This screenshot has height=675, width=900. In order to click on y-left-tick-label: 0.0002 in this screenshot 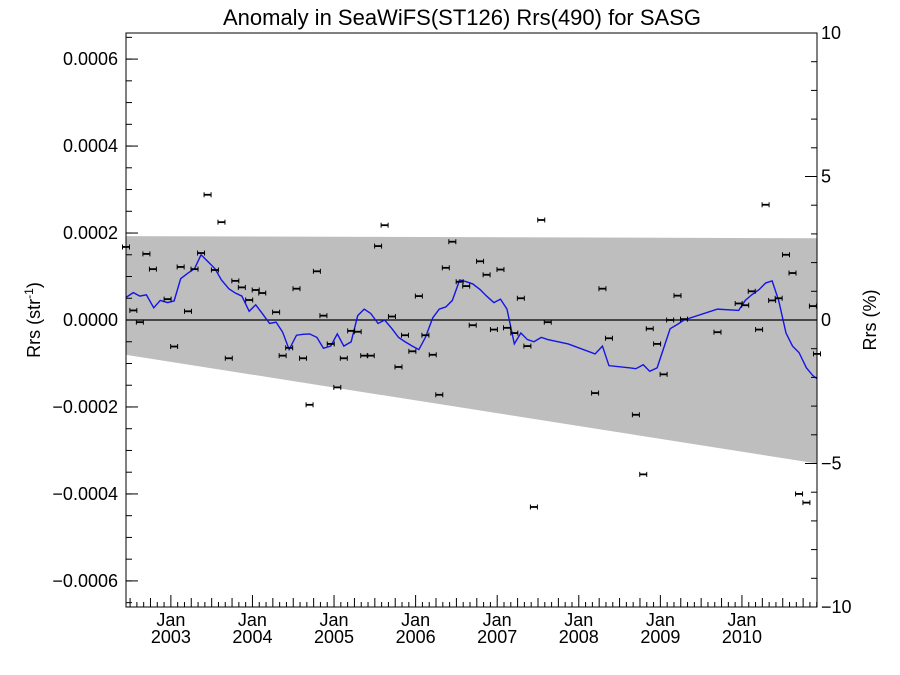, I will do `click(90, 233)`.